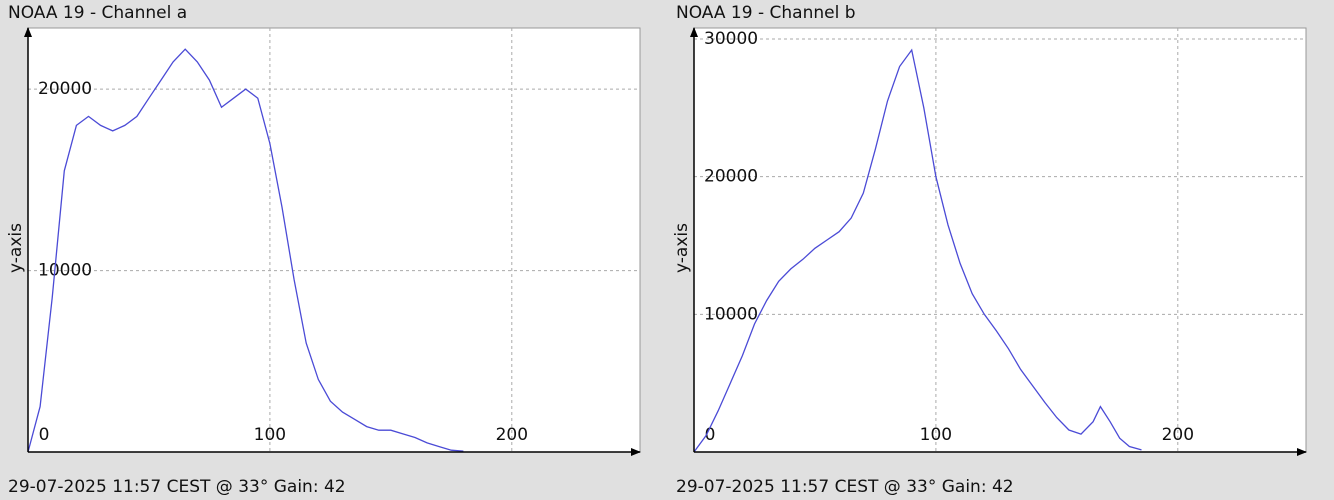  I want to click on chart-title: NOAA 19 - Channel b, so click(766, 13).